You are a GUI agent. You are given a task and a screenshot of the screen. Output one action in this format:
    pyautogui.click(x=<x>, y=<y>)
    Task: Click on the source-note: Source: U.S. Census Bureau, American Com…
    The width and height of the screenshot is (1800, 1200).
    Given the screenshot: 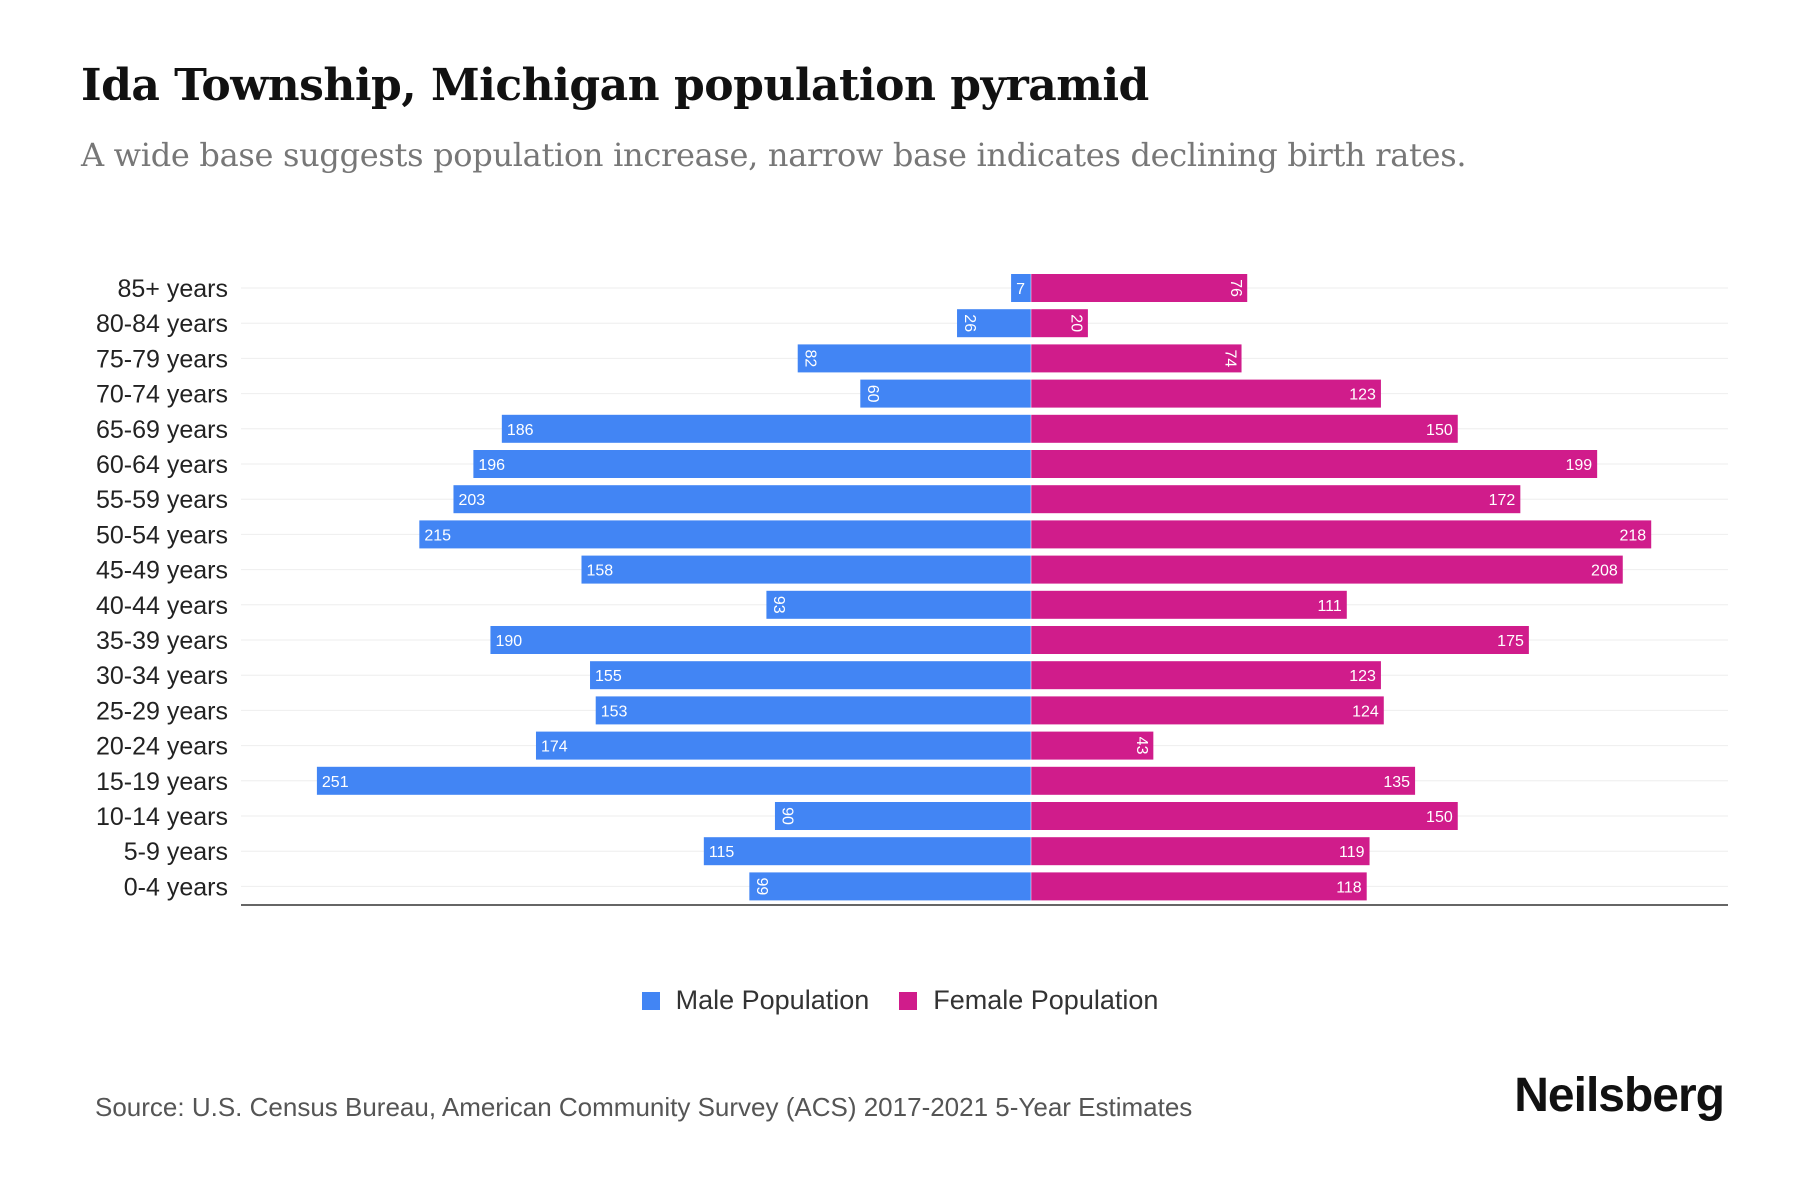 What is the action you would take?
    pyautogui.click(x=644, y=1107)
    